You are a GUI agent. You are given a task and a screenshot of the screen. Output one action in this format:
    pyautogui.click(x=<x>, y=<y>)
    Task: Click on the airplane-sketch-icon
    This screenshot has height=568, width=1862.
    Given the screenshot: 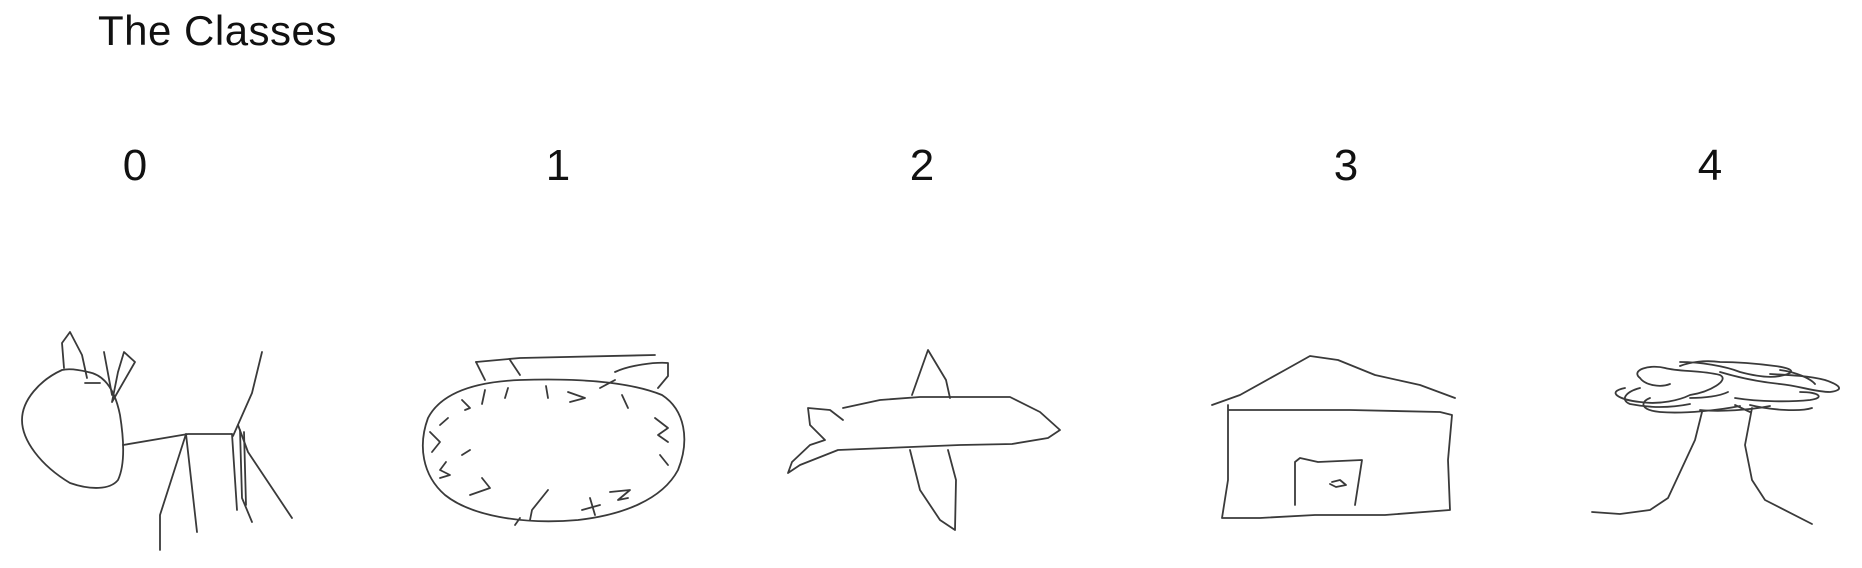 What is the action you would take?
    pyautogui.click(x=924, y=440)
    